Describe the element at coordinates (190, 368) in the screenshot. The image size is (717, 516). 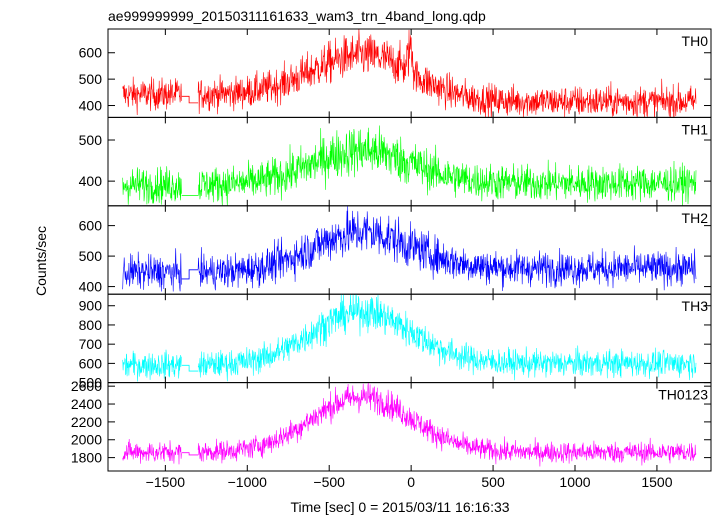
I see `gap-step-th3` at that location.